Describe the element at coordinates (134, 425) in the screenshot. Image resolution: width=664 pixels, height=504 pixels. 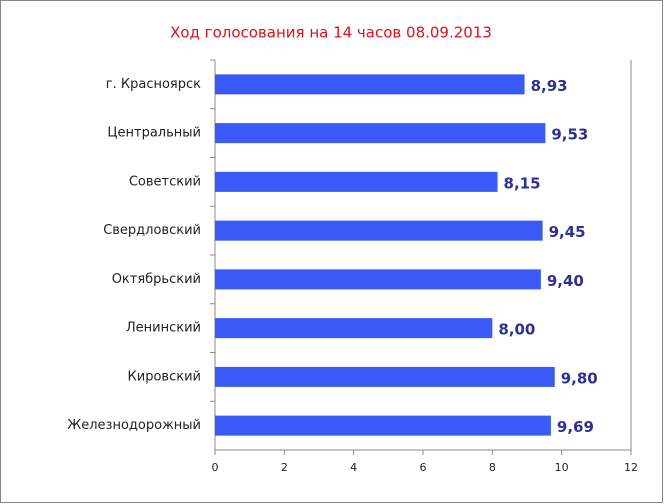
I see `y-tick-label: Железнодорожный` at that location.